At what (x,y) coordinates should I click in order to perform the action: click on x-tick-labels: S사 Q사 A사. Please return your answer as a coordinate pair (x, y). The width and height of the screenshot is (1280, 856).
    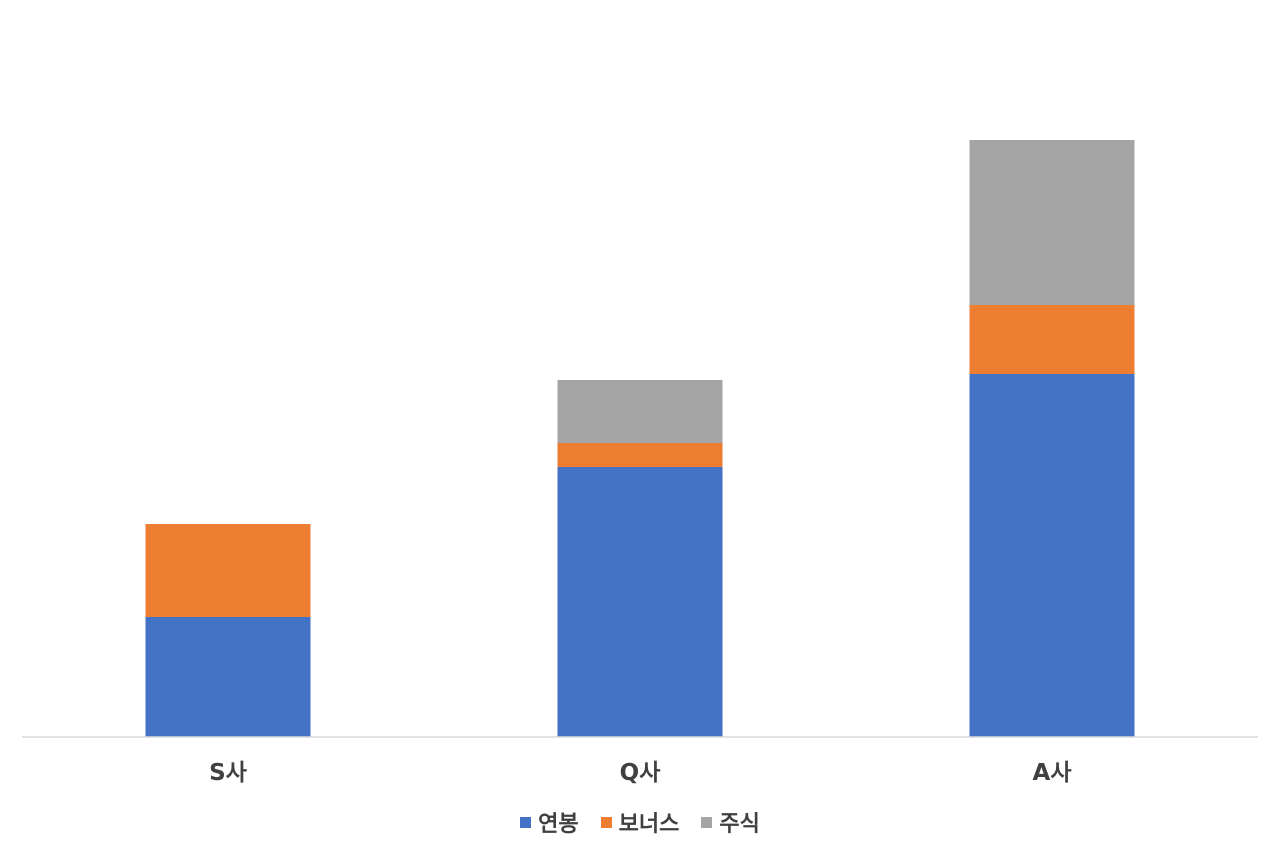
    Looking at the image, I should click on (640, 773).